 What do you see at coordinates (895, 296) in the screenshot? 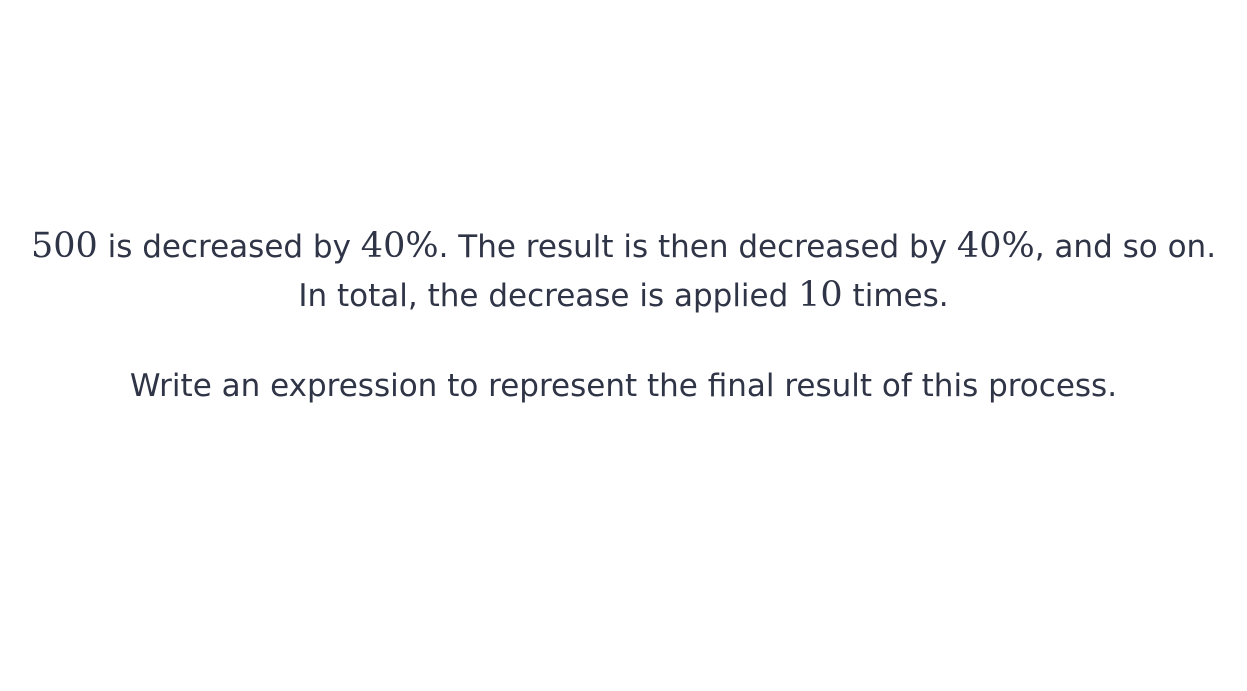
I see `statement-text: times.` at bounding box center [895, 296].